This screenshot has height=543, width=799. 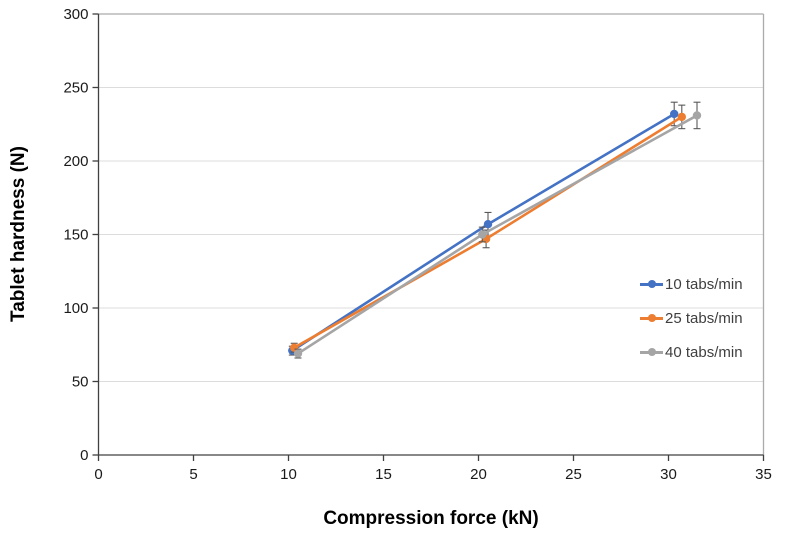 What do you see at coordinates (704, 352) in the screenshot?
I see `legend-label: 40 tabs/min` at bounding box center [704, 352].